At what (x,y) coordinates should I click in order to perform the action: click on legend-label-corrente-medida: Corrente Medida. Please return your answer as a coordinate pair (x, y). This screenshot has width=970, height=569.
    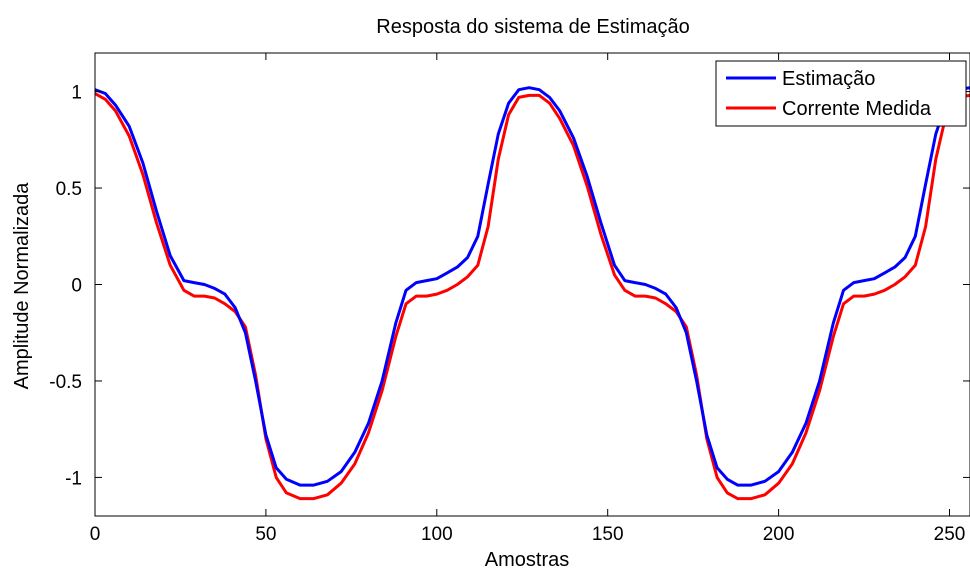
    Looking at the image, I should click on (857, 109).